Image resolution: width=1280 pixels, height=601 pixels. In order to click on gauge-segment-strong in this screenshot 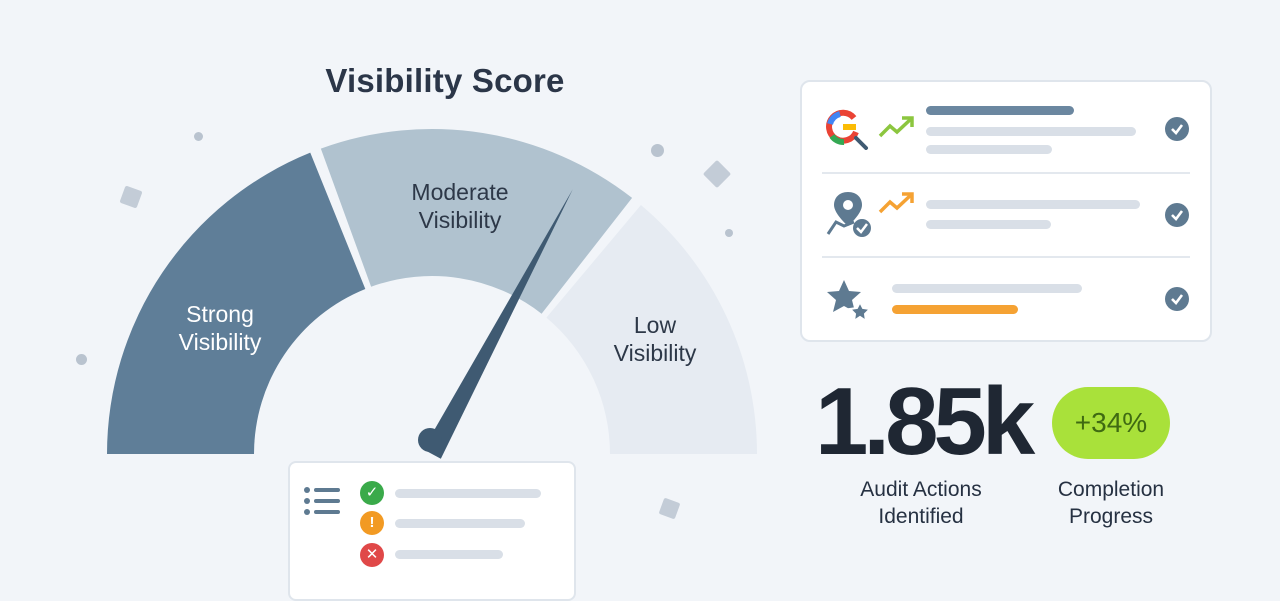, I will do `click(236, 303)`.